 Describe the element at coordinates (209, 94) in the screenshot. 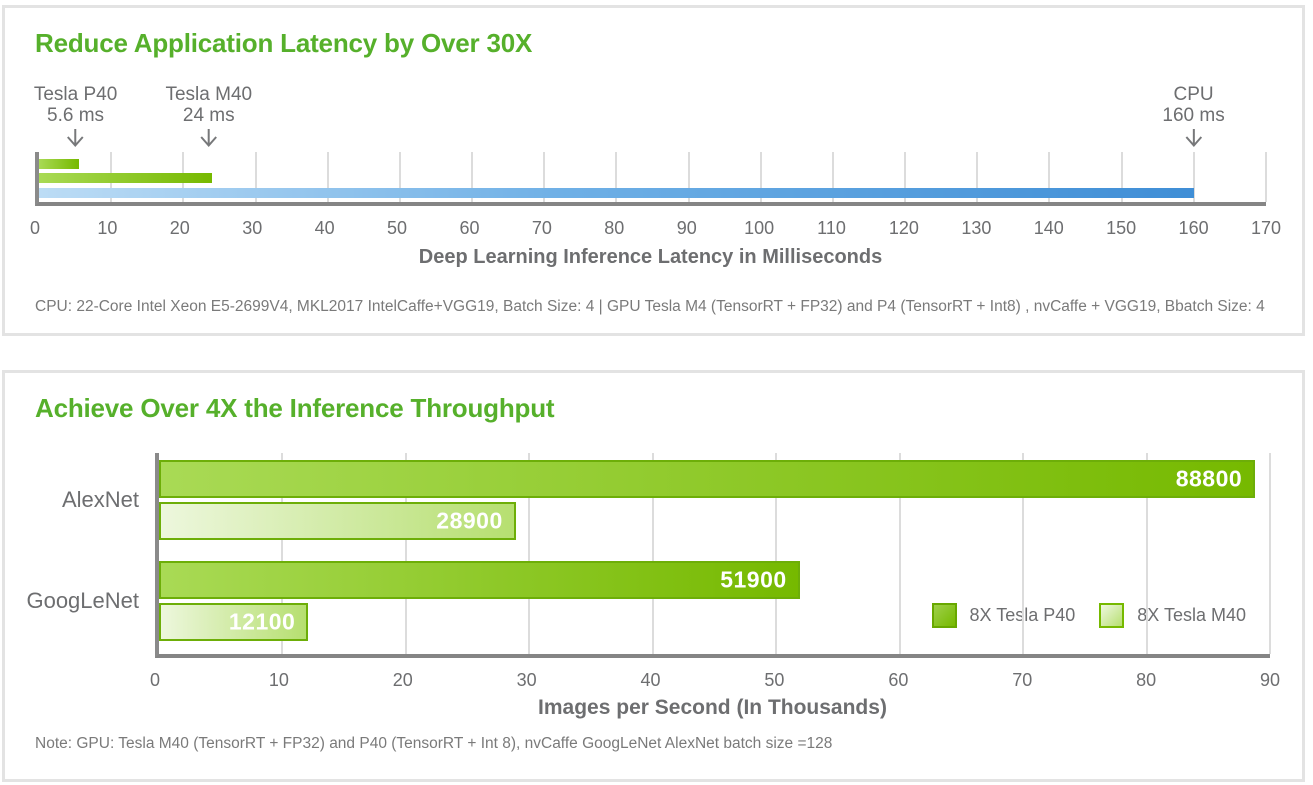

I see `annotation-device-label: Tesla M40` at that location.